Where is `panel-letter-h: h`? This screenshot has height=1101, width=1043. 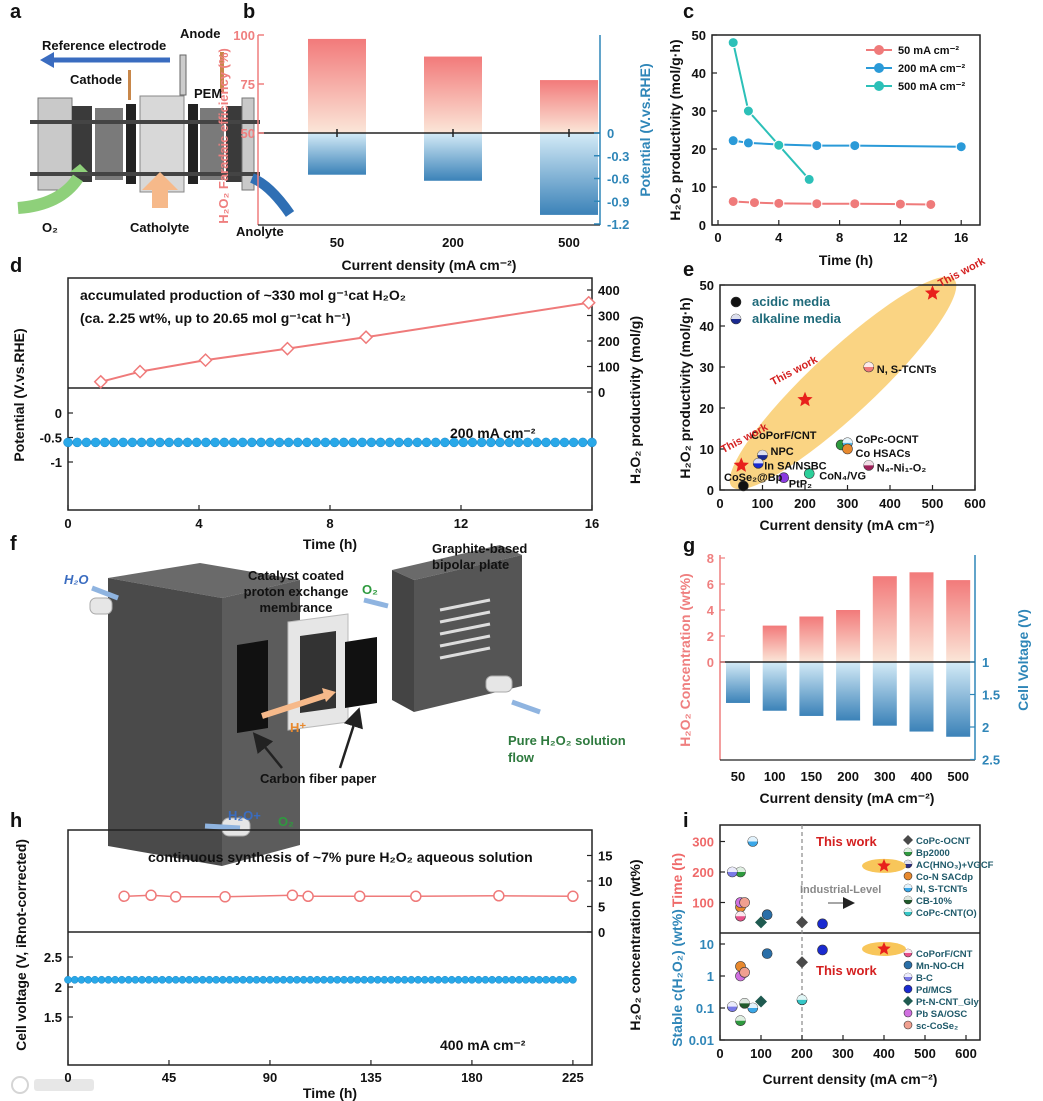 panel-letter-h: h is located at coordinates (16, 821).